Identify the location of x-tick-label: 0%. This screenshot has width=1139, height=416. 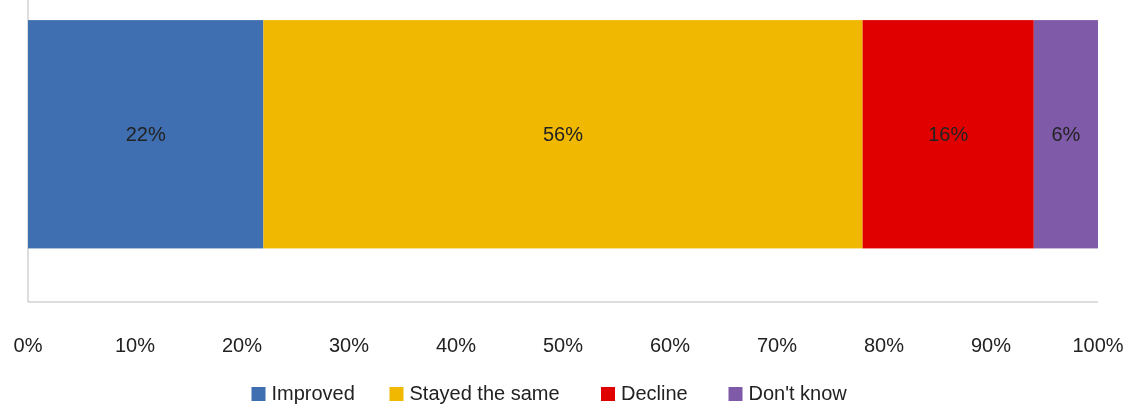
(28, 345).